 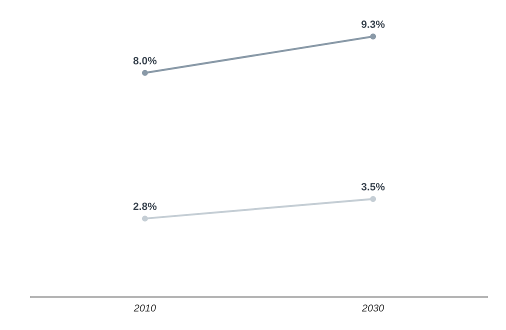 What do you see at coordinates (145, 308) in the screenshot?
I see `x-tick-label: 2010` at bounding box center [145, 308].